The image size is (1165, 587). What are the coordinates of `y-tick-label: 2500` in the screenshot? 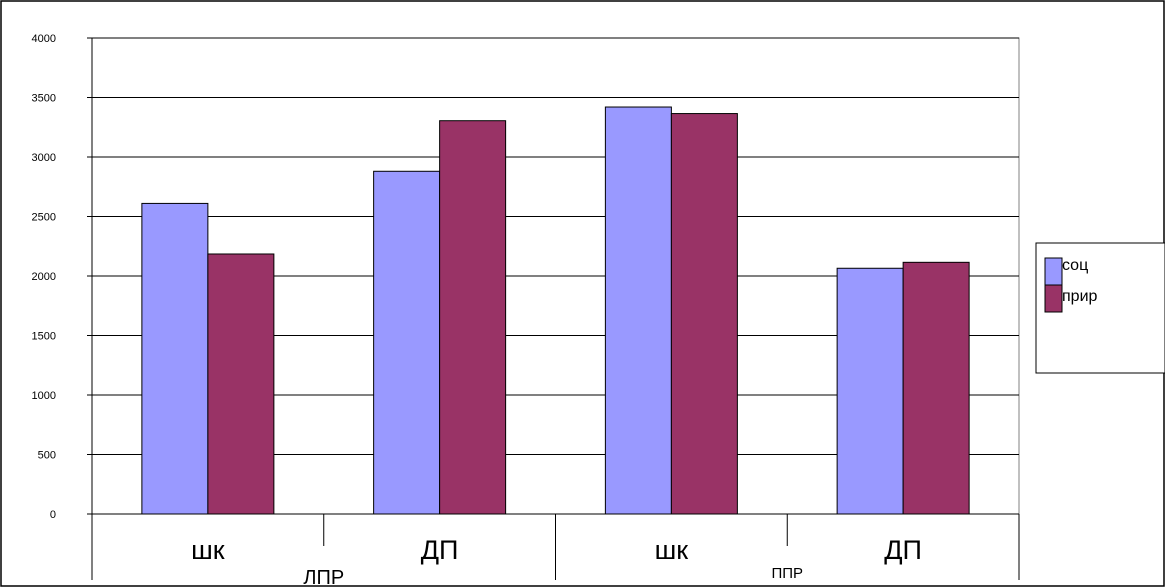 It's located at (44, 218).